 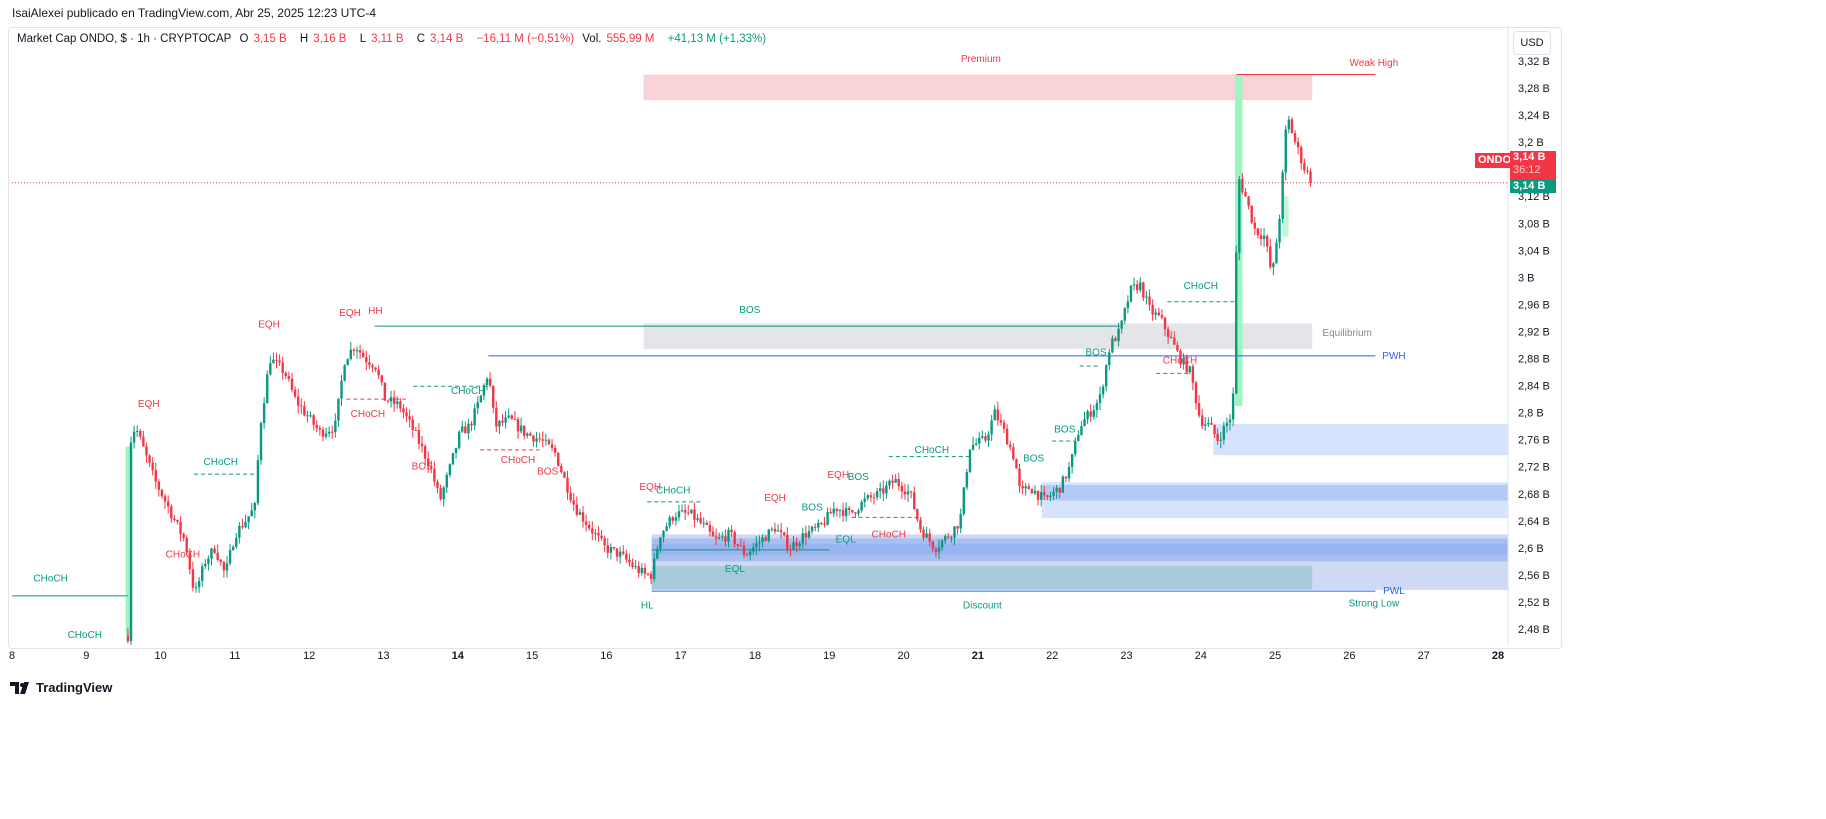 I want to click on price-axis-tick: 2,52 B, so click(x=1534, y=603).